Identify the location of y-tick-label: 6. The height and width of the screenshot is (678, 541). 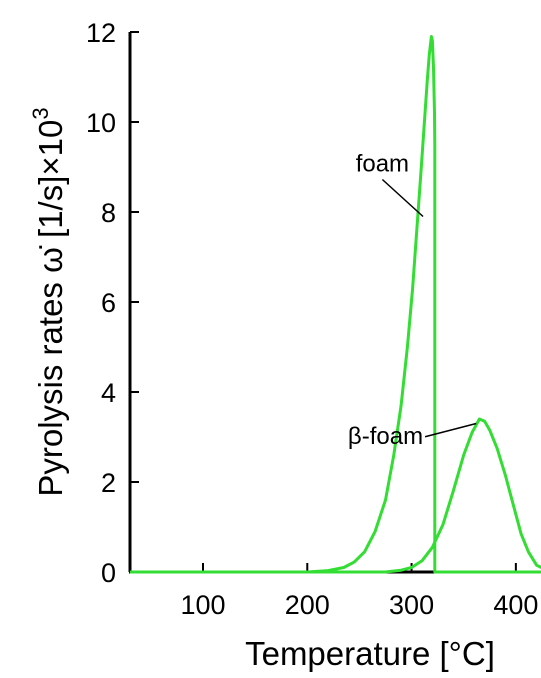
(108, 303).